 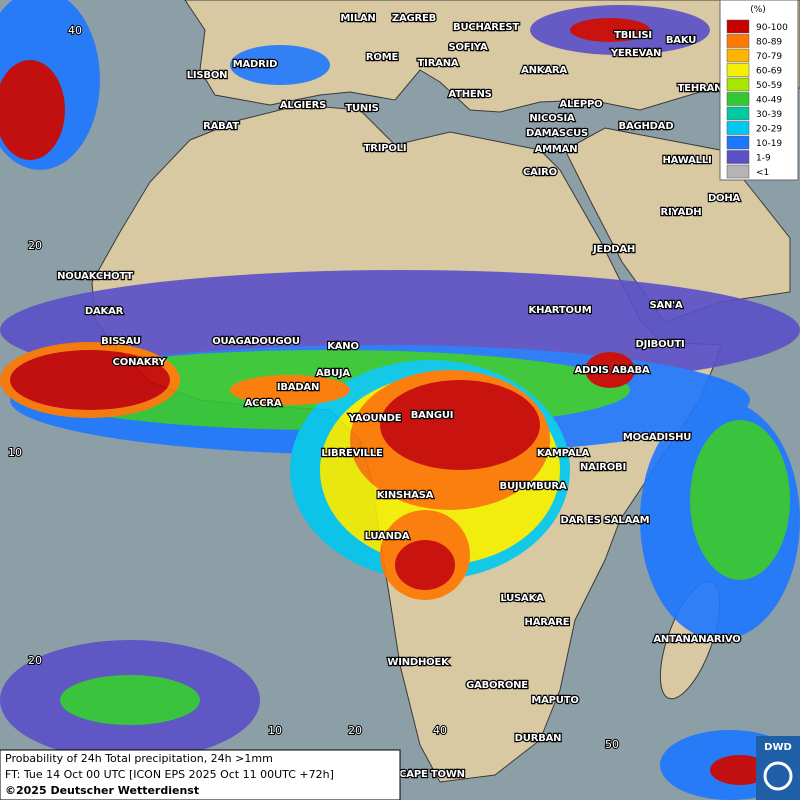 What do you see at coordinates (102, 790) in the screenshot?
I see `footer-copyright: ©2025 Deutscher Wetterdienst` at bounding box center [102, 790].